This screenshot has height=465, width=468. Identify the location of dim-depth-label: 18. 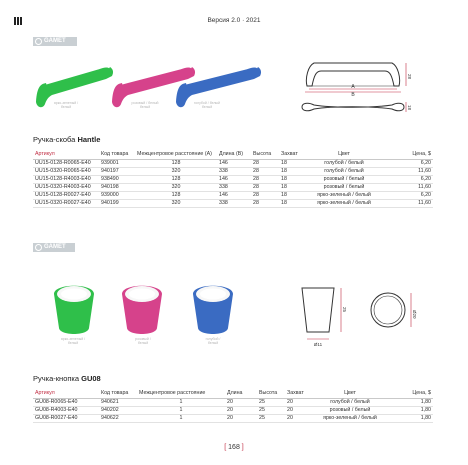
(409, 108).